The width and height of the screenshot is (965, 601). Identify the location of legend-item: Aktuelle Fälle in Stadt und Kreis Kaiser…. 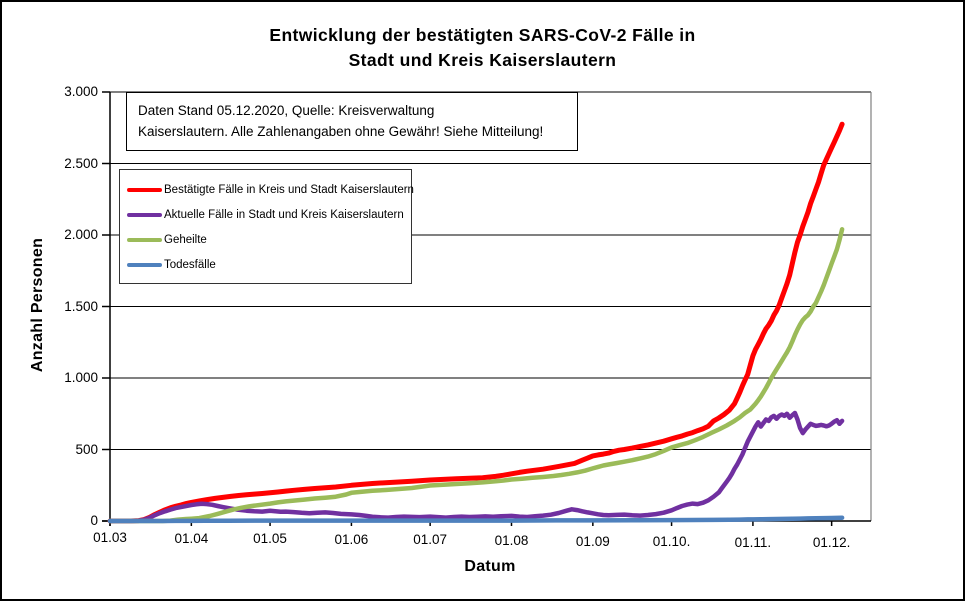
(265, 214).